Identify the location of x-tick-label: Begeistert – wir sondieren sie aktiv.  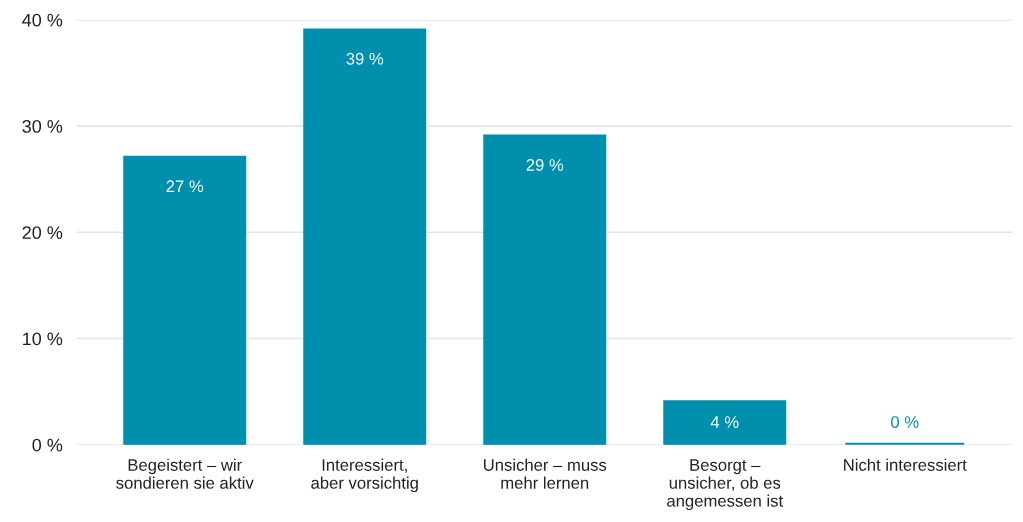
(185, 473).